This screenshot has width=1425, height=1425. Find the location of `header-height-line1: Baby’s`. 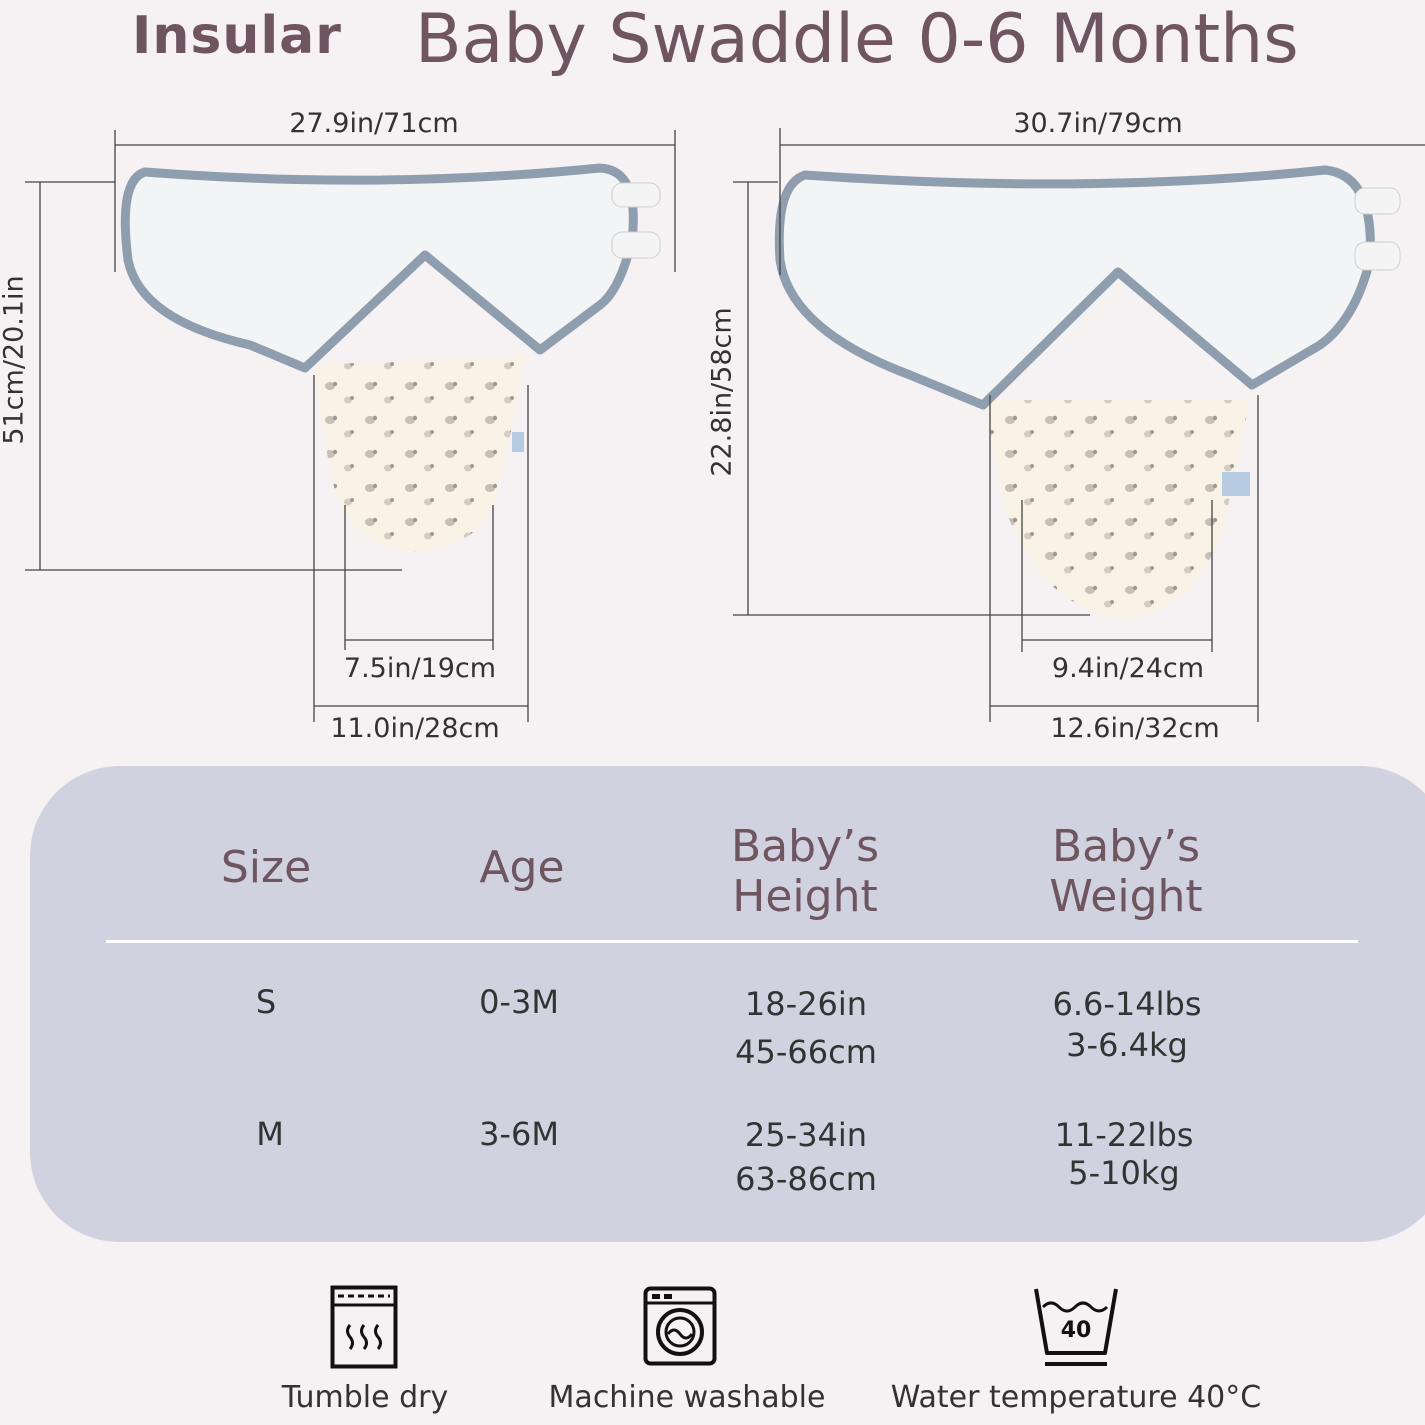

header-height-line1: Baby’s is located at coordinates (805, 846).